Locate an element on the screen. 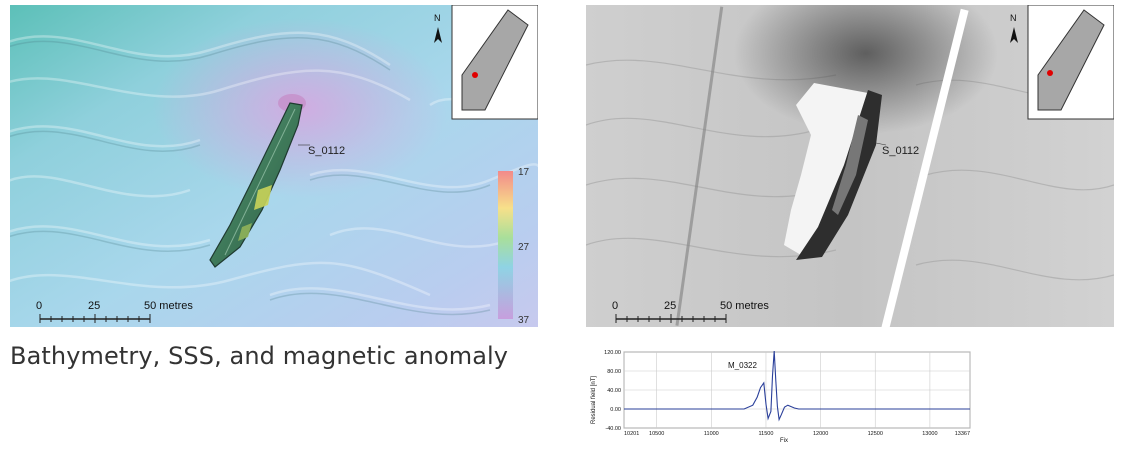  x-axis-label: Fix is located at coordinates (784, 441).